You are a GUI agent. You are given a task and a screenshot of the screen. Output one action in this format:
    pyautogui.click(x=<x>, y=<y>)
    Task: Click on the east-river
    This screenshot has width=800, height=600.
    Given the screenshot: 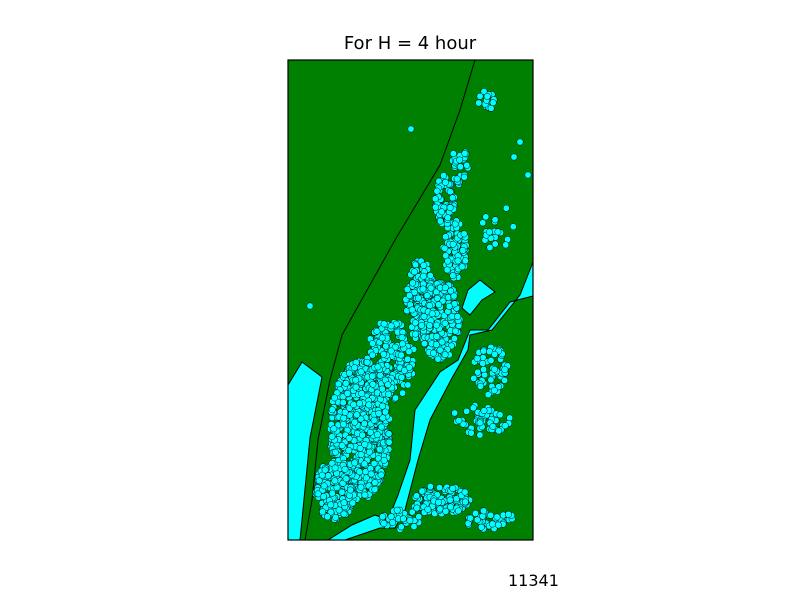 What is the action you would take?
    pyautogui.click(x=430, y=400)
    